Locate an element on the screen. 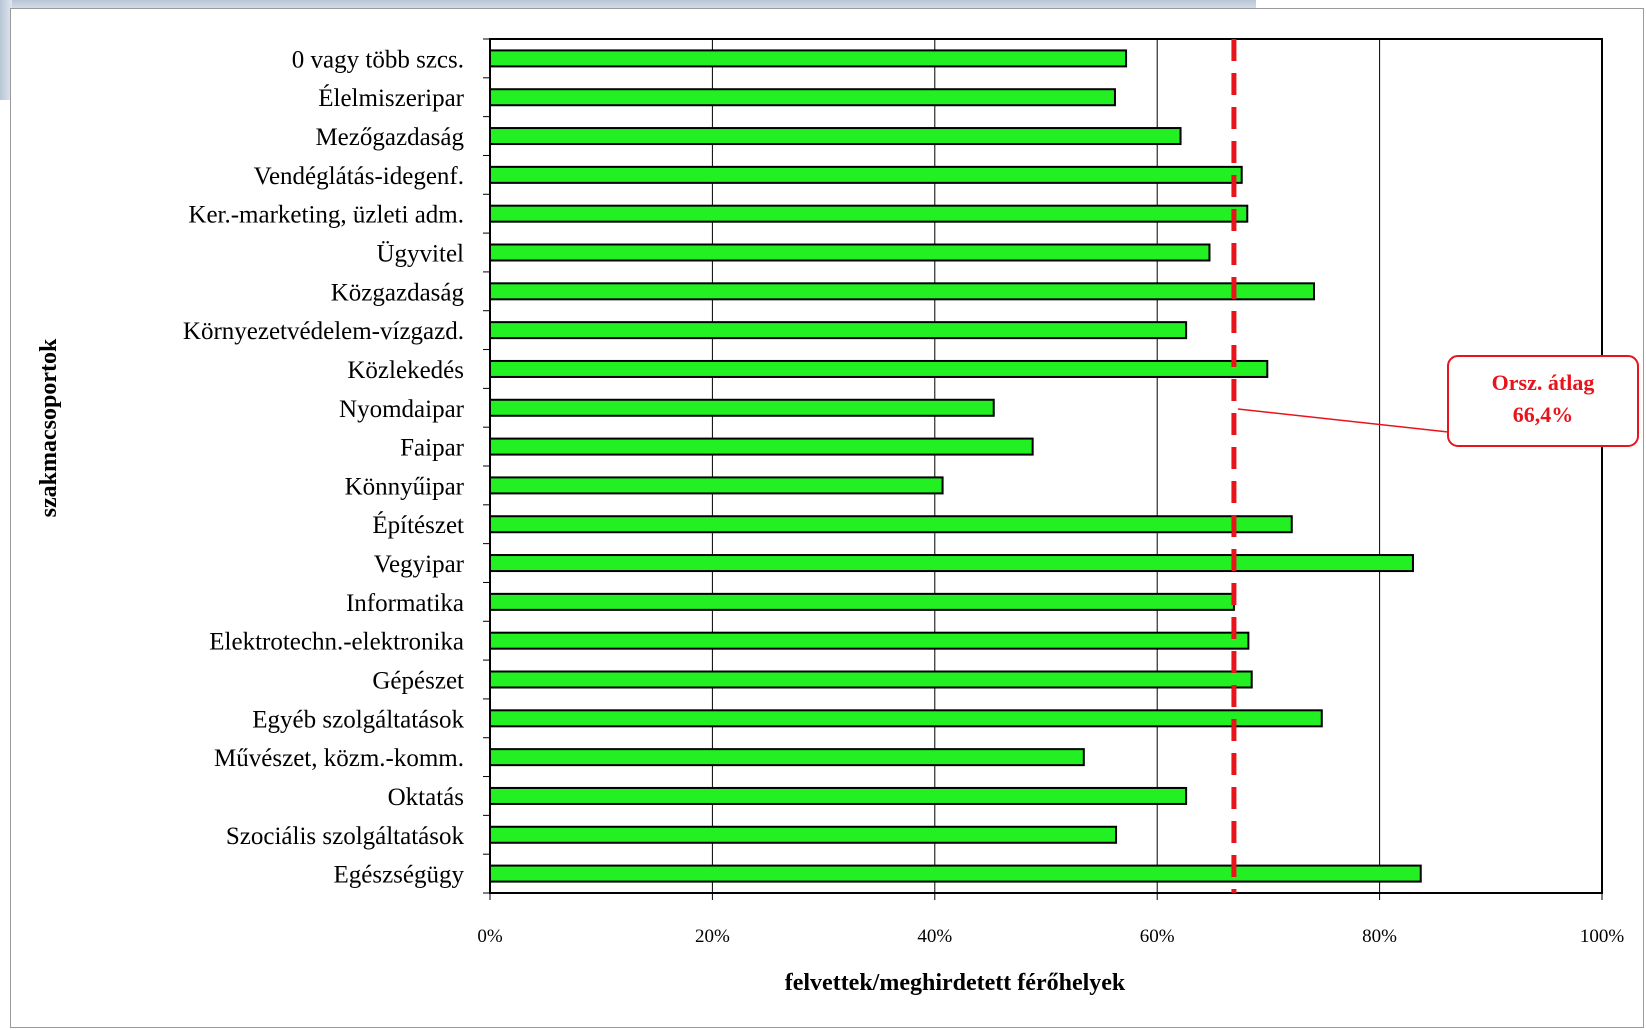 This screenshot has height=1030, width=1646. average-callout-line-1: Orsz. átlag is located at coordinates (1543, 382).